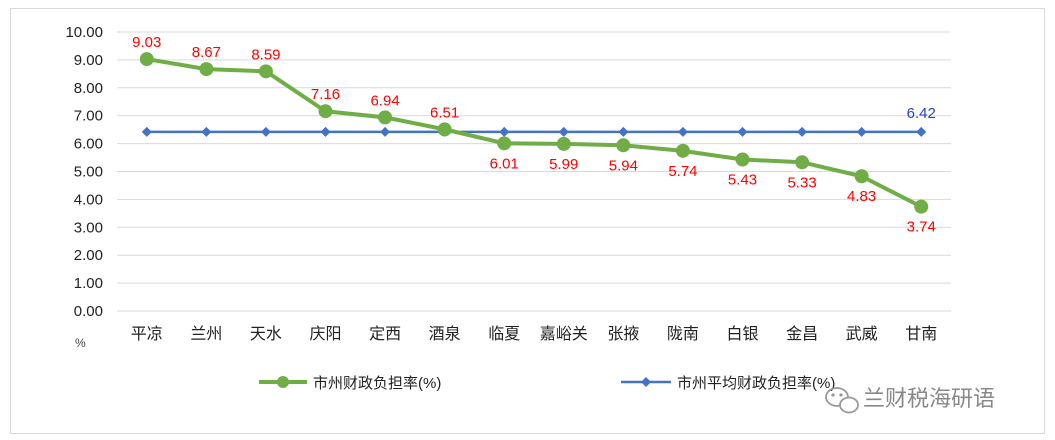  What do you see at coordinates (534, 334) in the screenshot?
I see `x-axis-categories: 平凉 兰州 天水 庆阳 定西 酒泉 临夏 嘉峪关 张掖 陇南 白银 金昌 武威 甘南` at bounding box center [534, 334].